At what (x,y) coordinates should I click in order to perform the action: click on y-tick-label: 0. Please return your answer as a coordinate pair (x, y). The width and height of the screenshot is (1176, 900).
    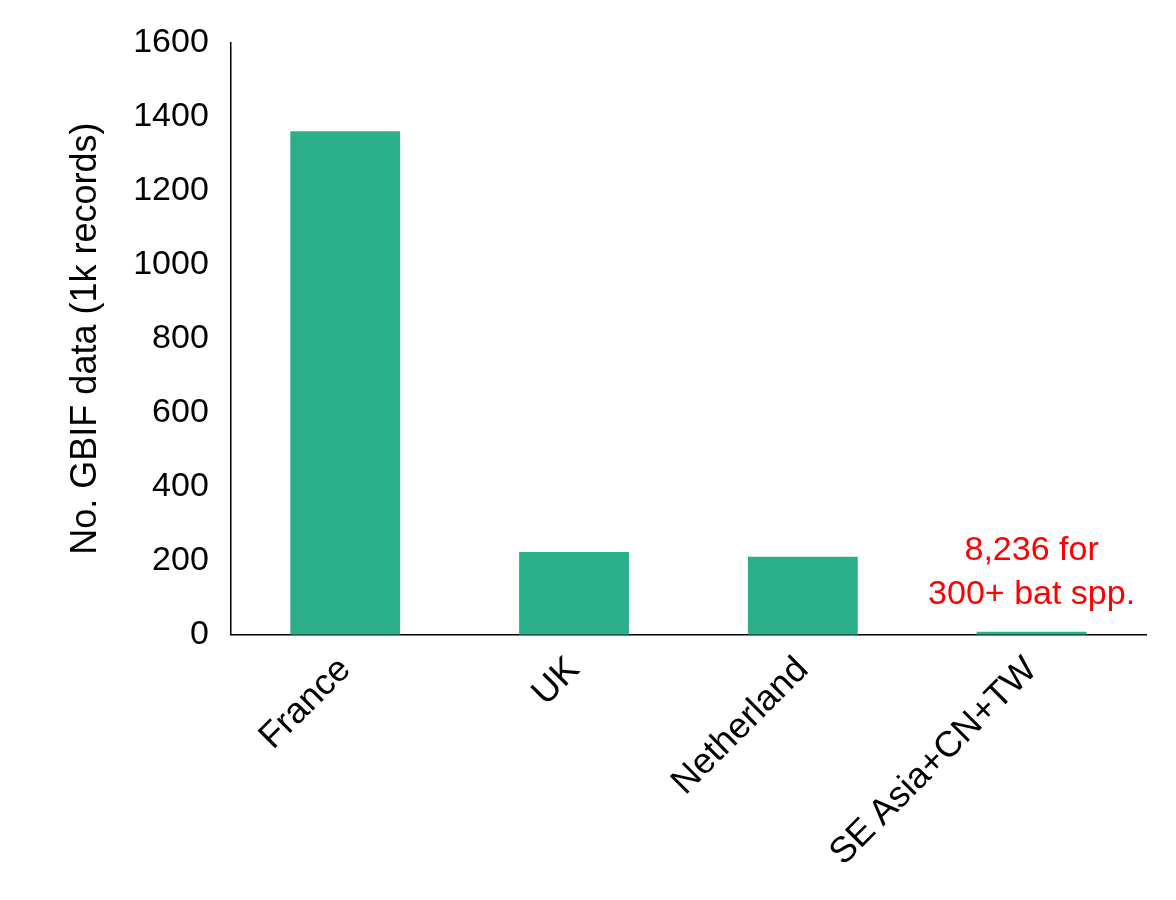
    Looking at the image, I should click on (199, 632).